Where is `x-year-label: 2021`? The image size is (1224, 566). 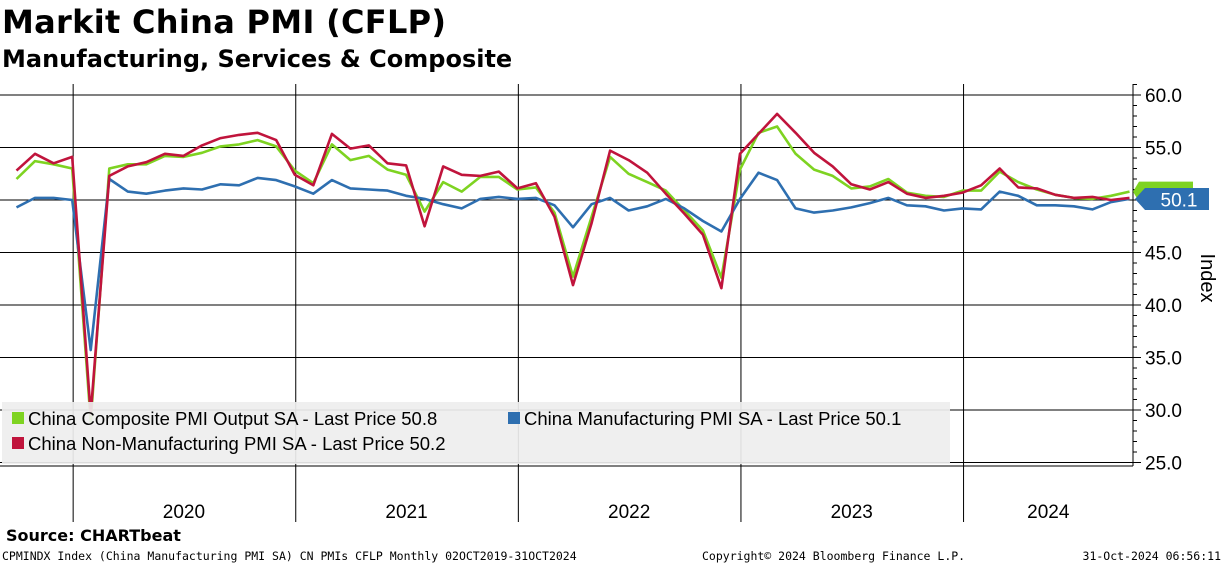
x-year-label: 2021 is located at coordinates (406, 512).